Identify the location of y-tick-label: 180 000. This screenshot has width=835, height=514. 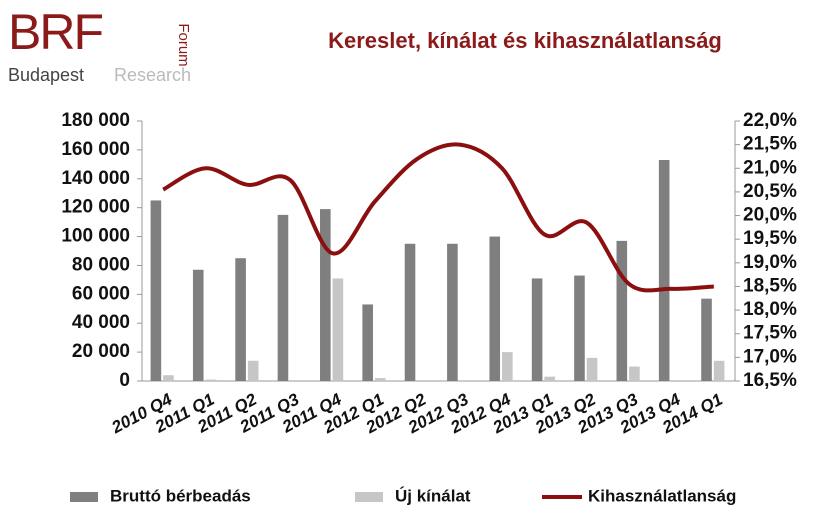
(95, 120).